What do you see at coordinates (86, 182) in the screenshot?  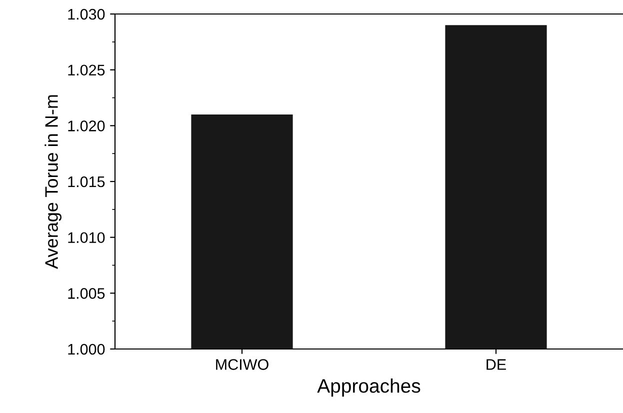 I see `y-tick-label: 1.015` at bounding box center [86, 182].